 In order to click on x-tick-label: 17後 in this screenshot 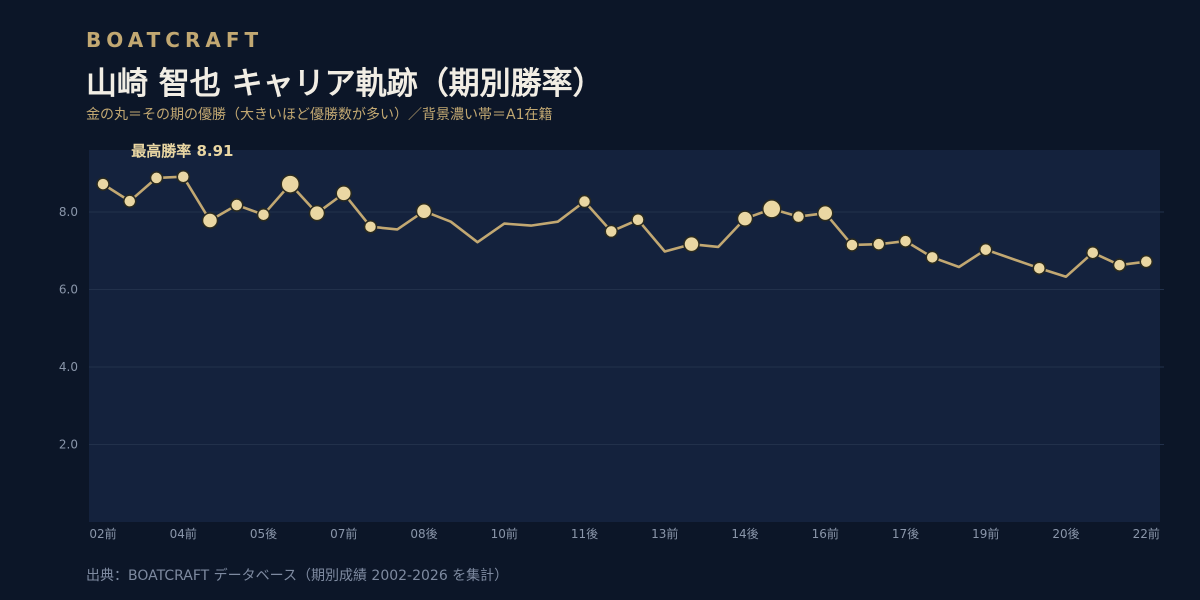, I will do `click(905, 534)`.